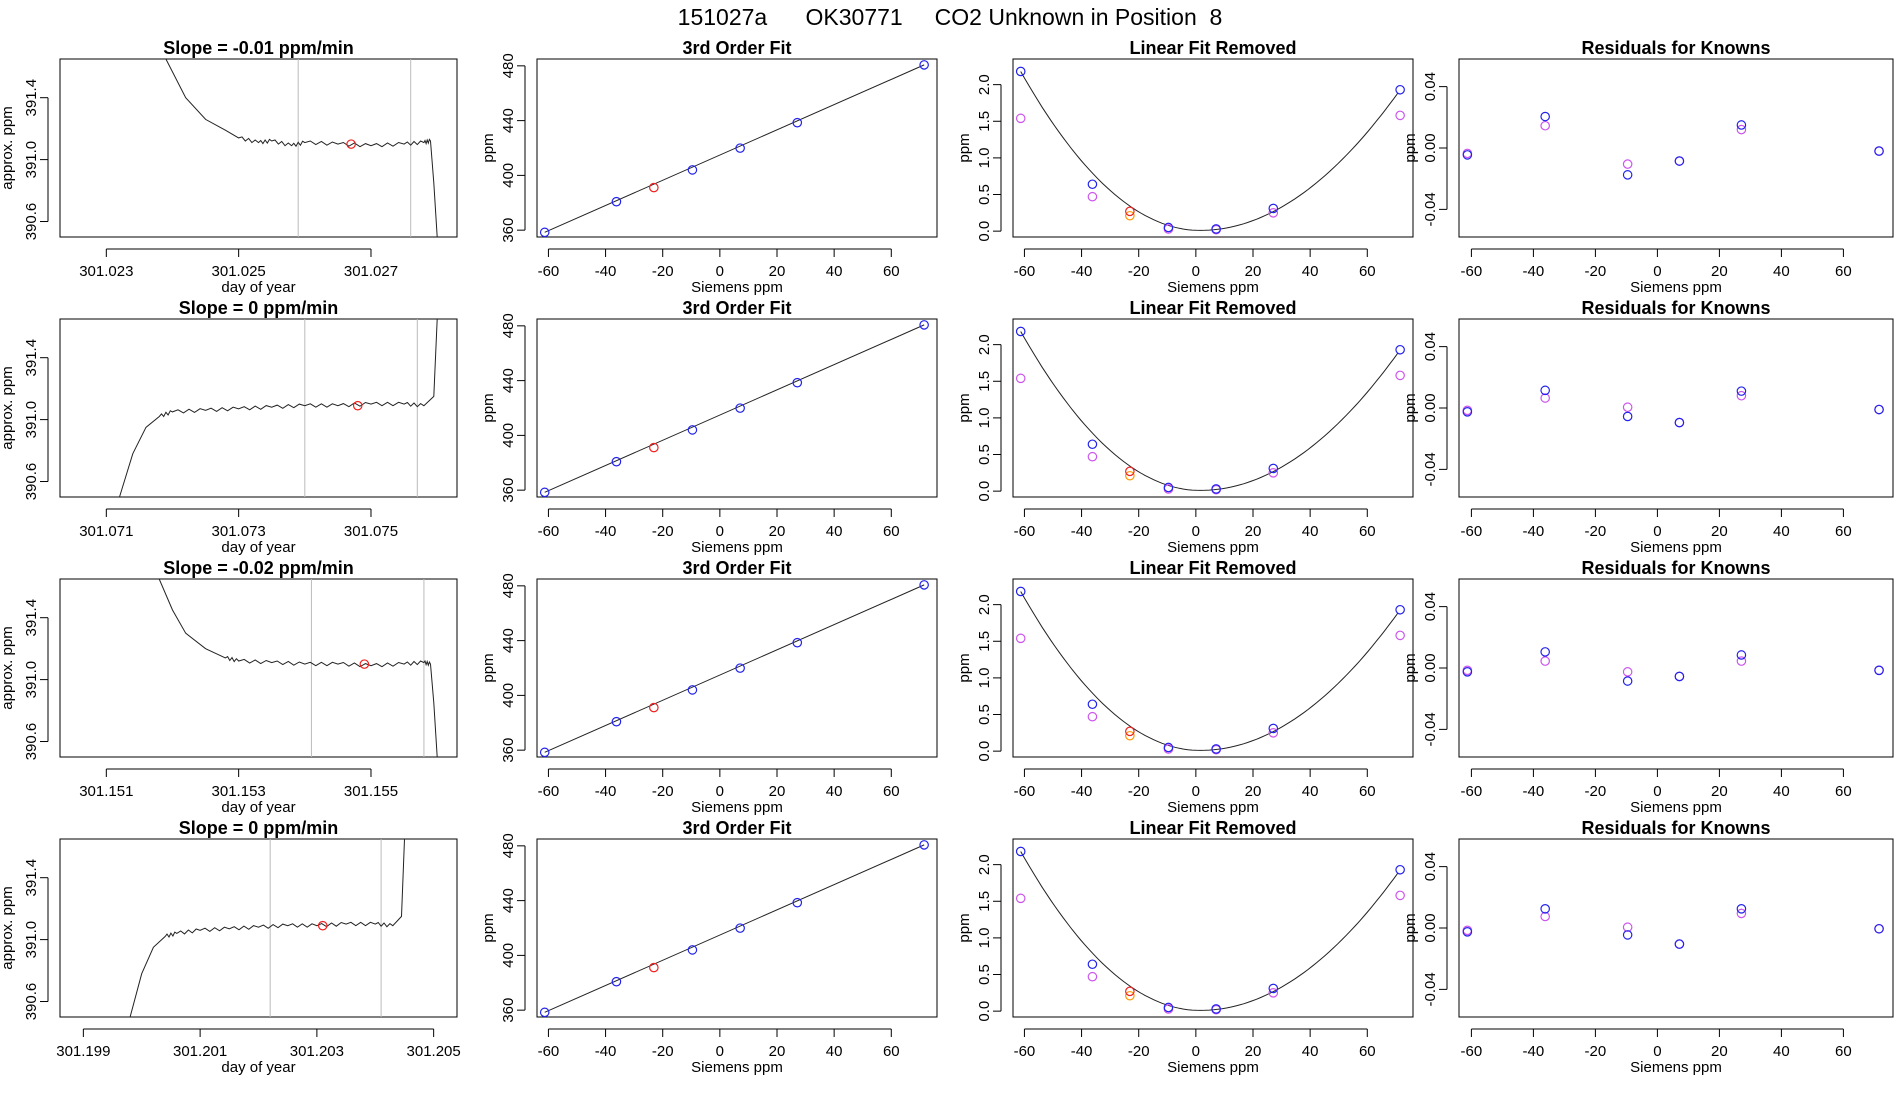  Describe the element at coordinates (984, 974) in the screenshot. I see `y-tick-label: 0.5` at that location.